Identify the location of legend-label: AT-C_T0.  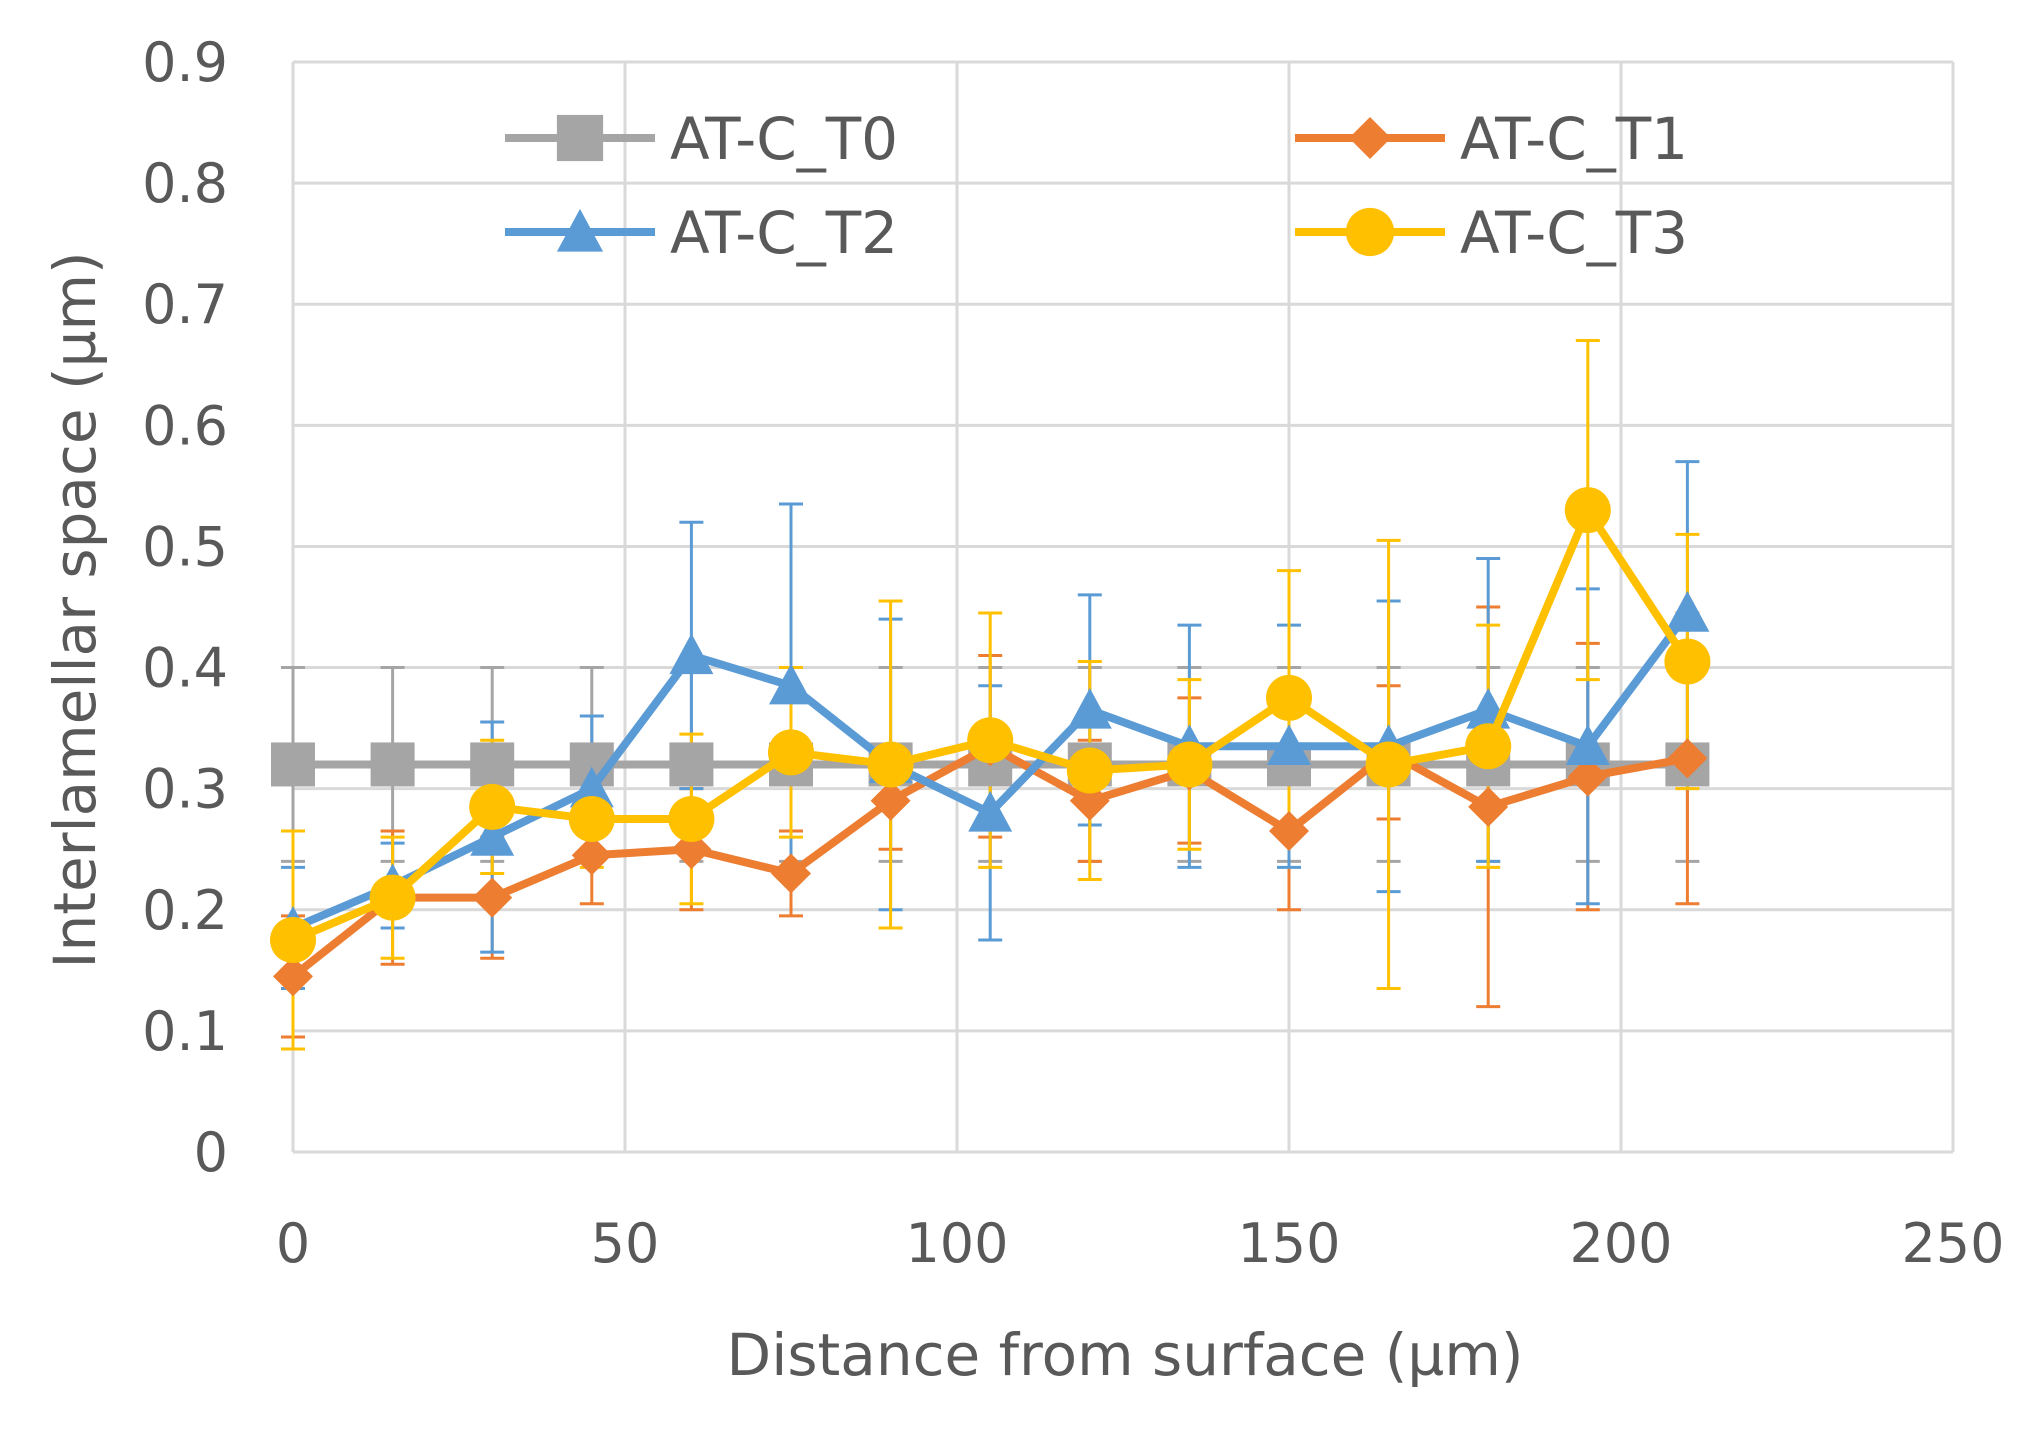
(784, 139).